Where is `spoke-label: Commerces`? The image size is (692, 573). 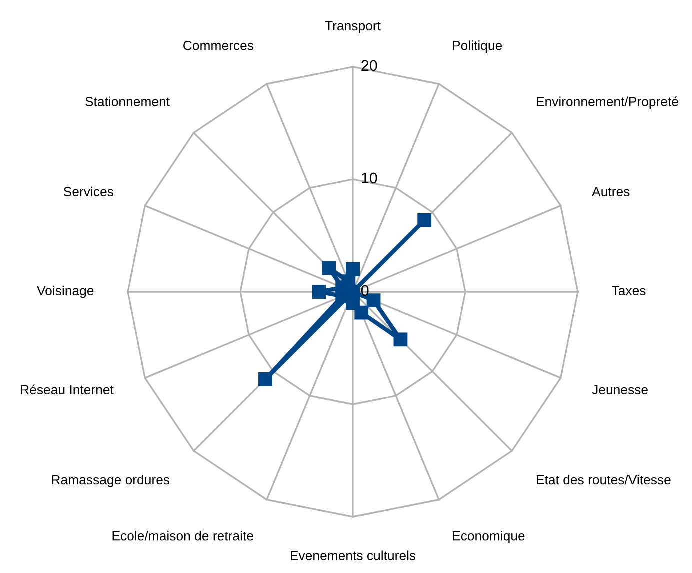
spoke-label: Commerces is located at coordinates (219, 45).